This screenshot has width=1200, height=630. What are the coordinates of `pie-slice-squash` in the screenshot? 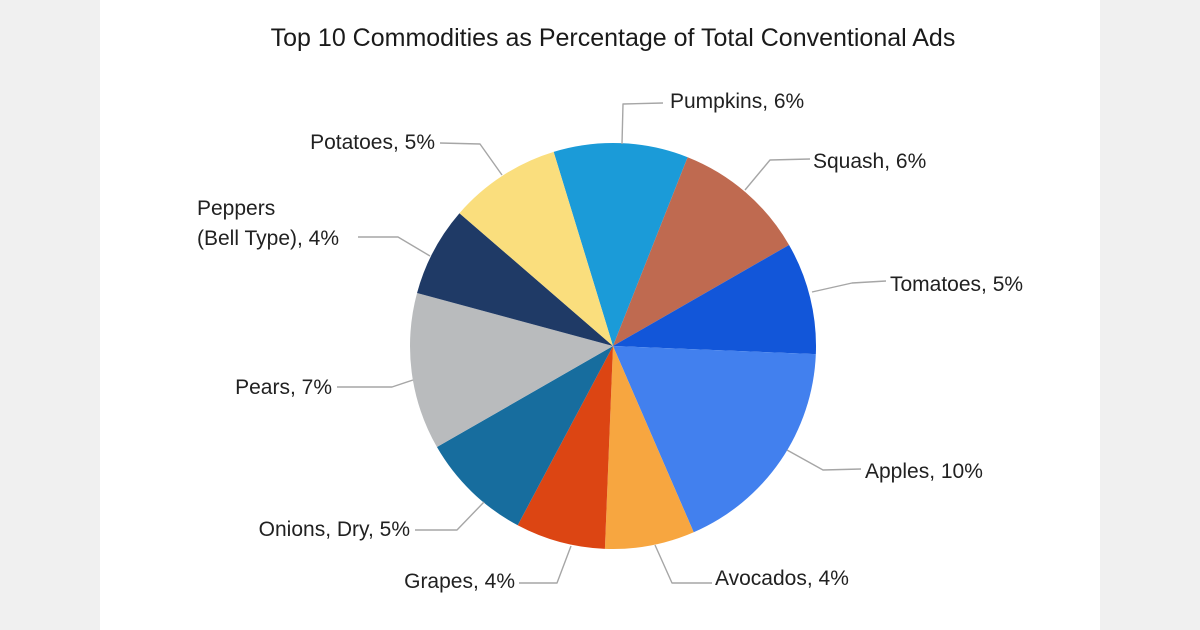 It's located at (701, 251).